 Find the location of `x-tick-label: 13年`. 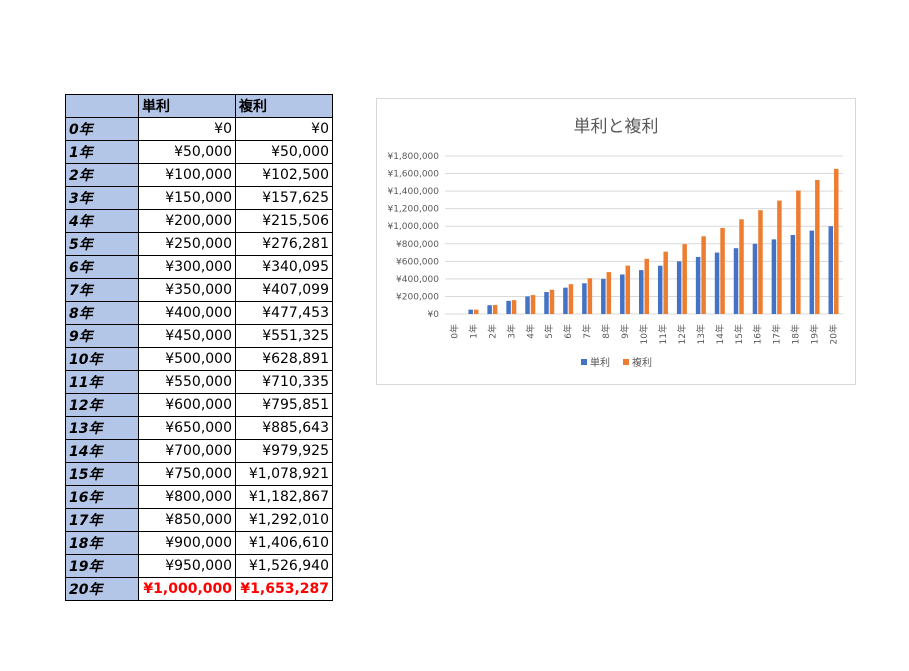

x-tick-label: 13年 is located at coordinates (701, 334).